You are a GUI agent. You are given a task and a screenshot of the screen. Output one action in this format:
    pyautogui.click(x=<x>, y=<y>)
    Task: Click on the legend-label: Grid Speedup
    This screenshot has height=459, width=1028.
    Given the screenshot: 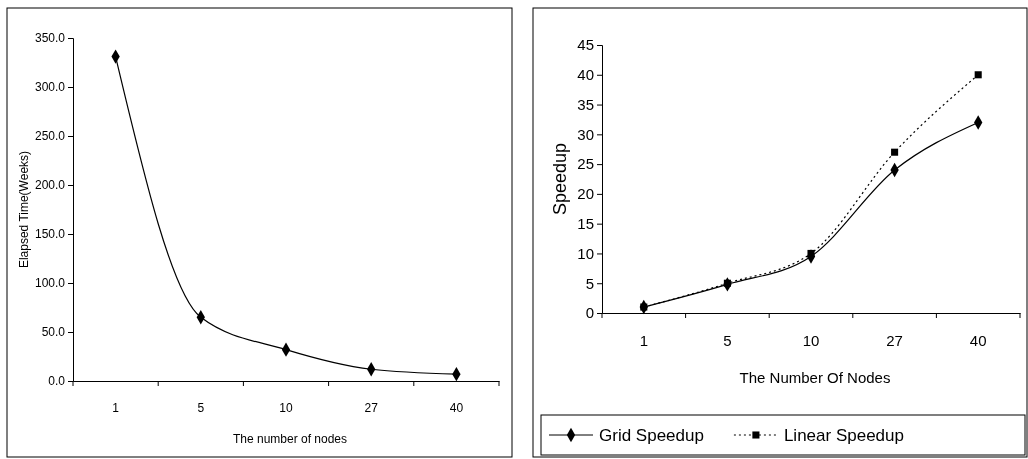 What is the action you would take?
    pyautogui.click(x=651, y=435)
    